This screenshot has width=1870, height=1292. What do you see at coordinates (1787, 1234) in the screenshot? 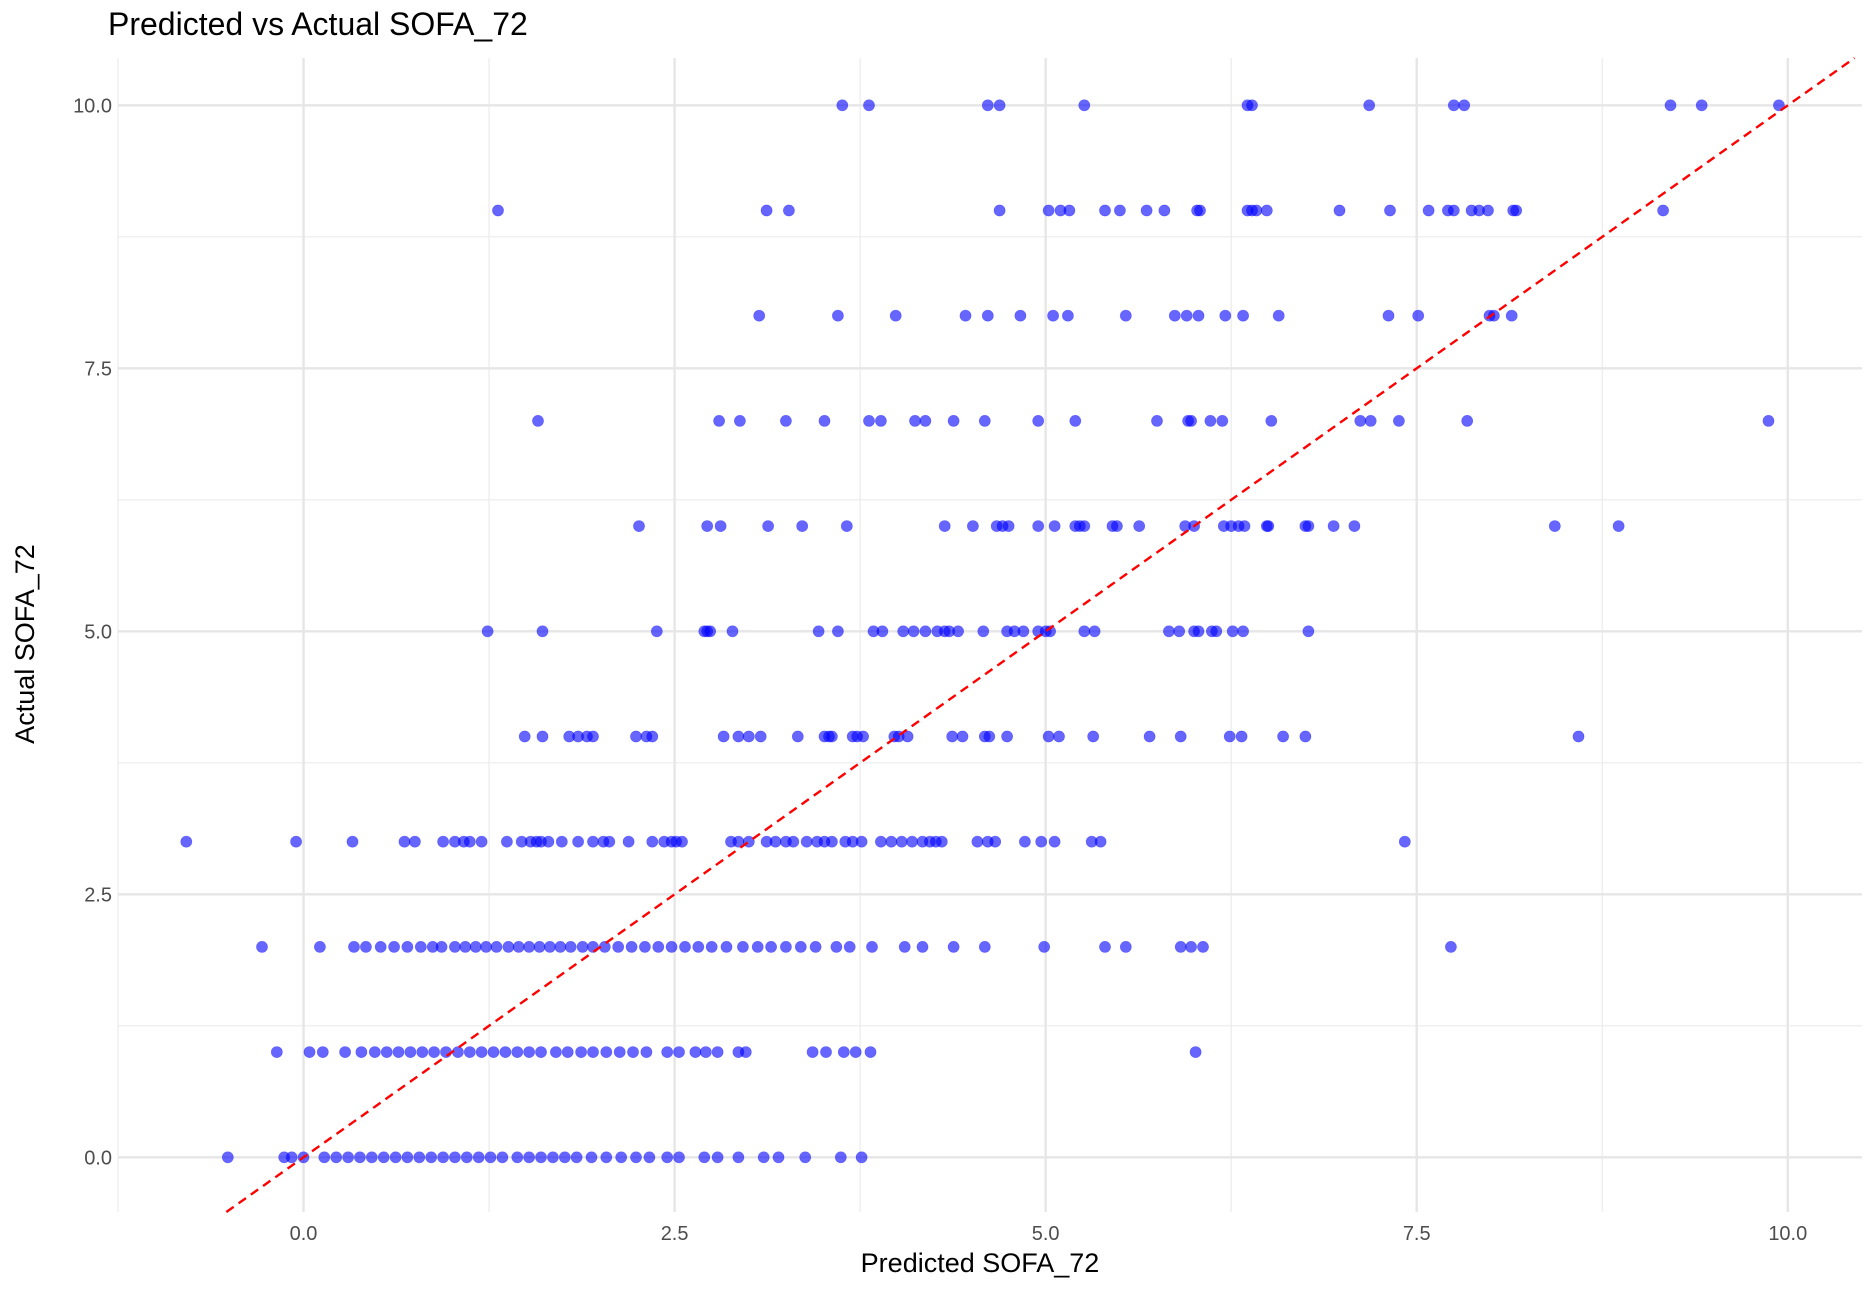
I see `x-tick-label: 10.0` at bounding box center [1787, 1234].